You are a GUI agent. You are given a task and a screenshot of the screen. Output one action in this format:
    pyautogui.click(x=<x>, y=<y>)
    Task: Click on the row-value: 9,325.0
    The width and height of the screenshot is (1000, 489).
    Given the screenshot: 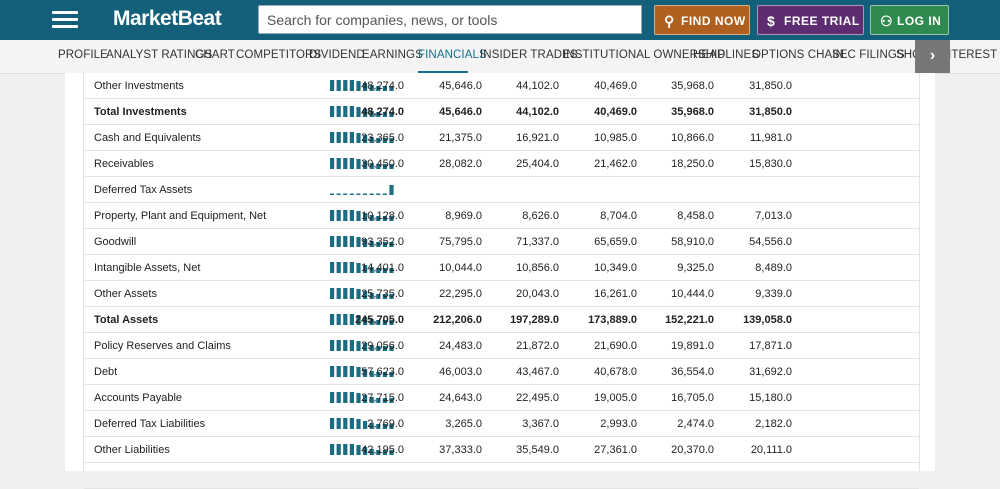 What is the action you would take?
    pyautogui.click(x=695, y=268)
    